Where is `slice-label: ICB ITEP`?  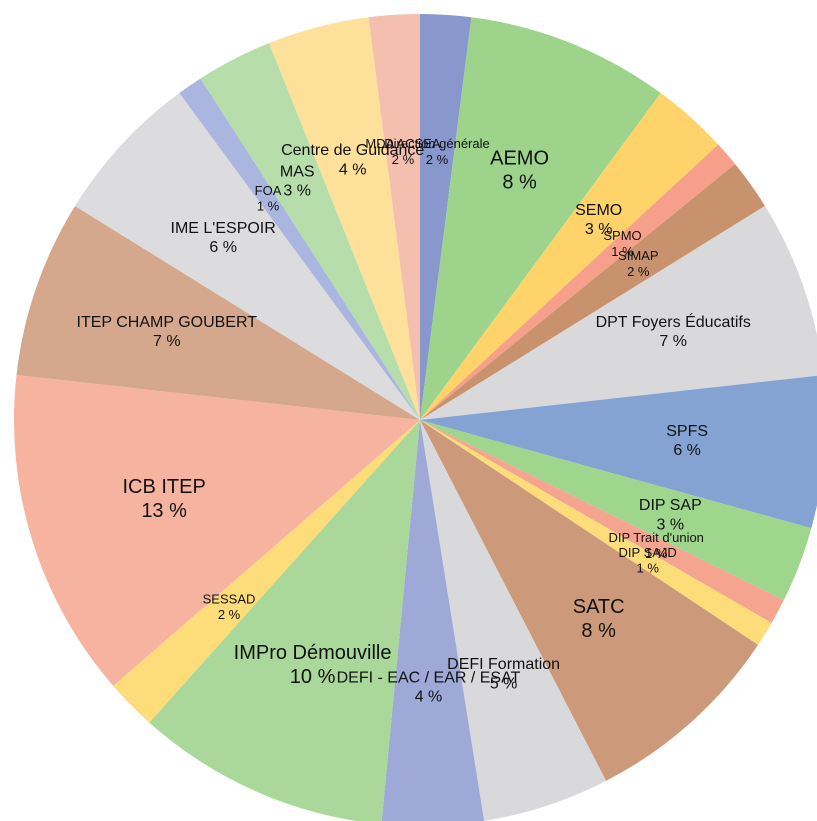
slice-label: ICB ITEP is located at coordinates (163, 487).